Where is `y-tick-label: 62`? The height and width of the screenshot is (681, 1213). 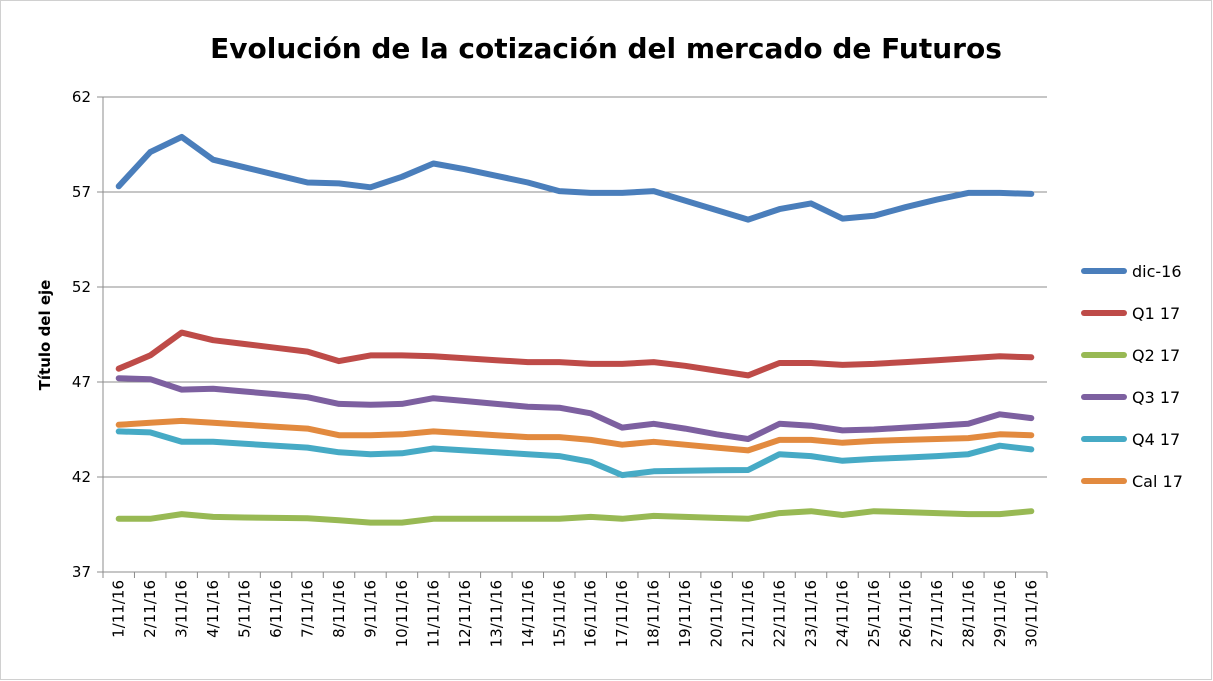
y-tick-label: 62 is located at coordinates (81, 97).